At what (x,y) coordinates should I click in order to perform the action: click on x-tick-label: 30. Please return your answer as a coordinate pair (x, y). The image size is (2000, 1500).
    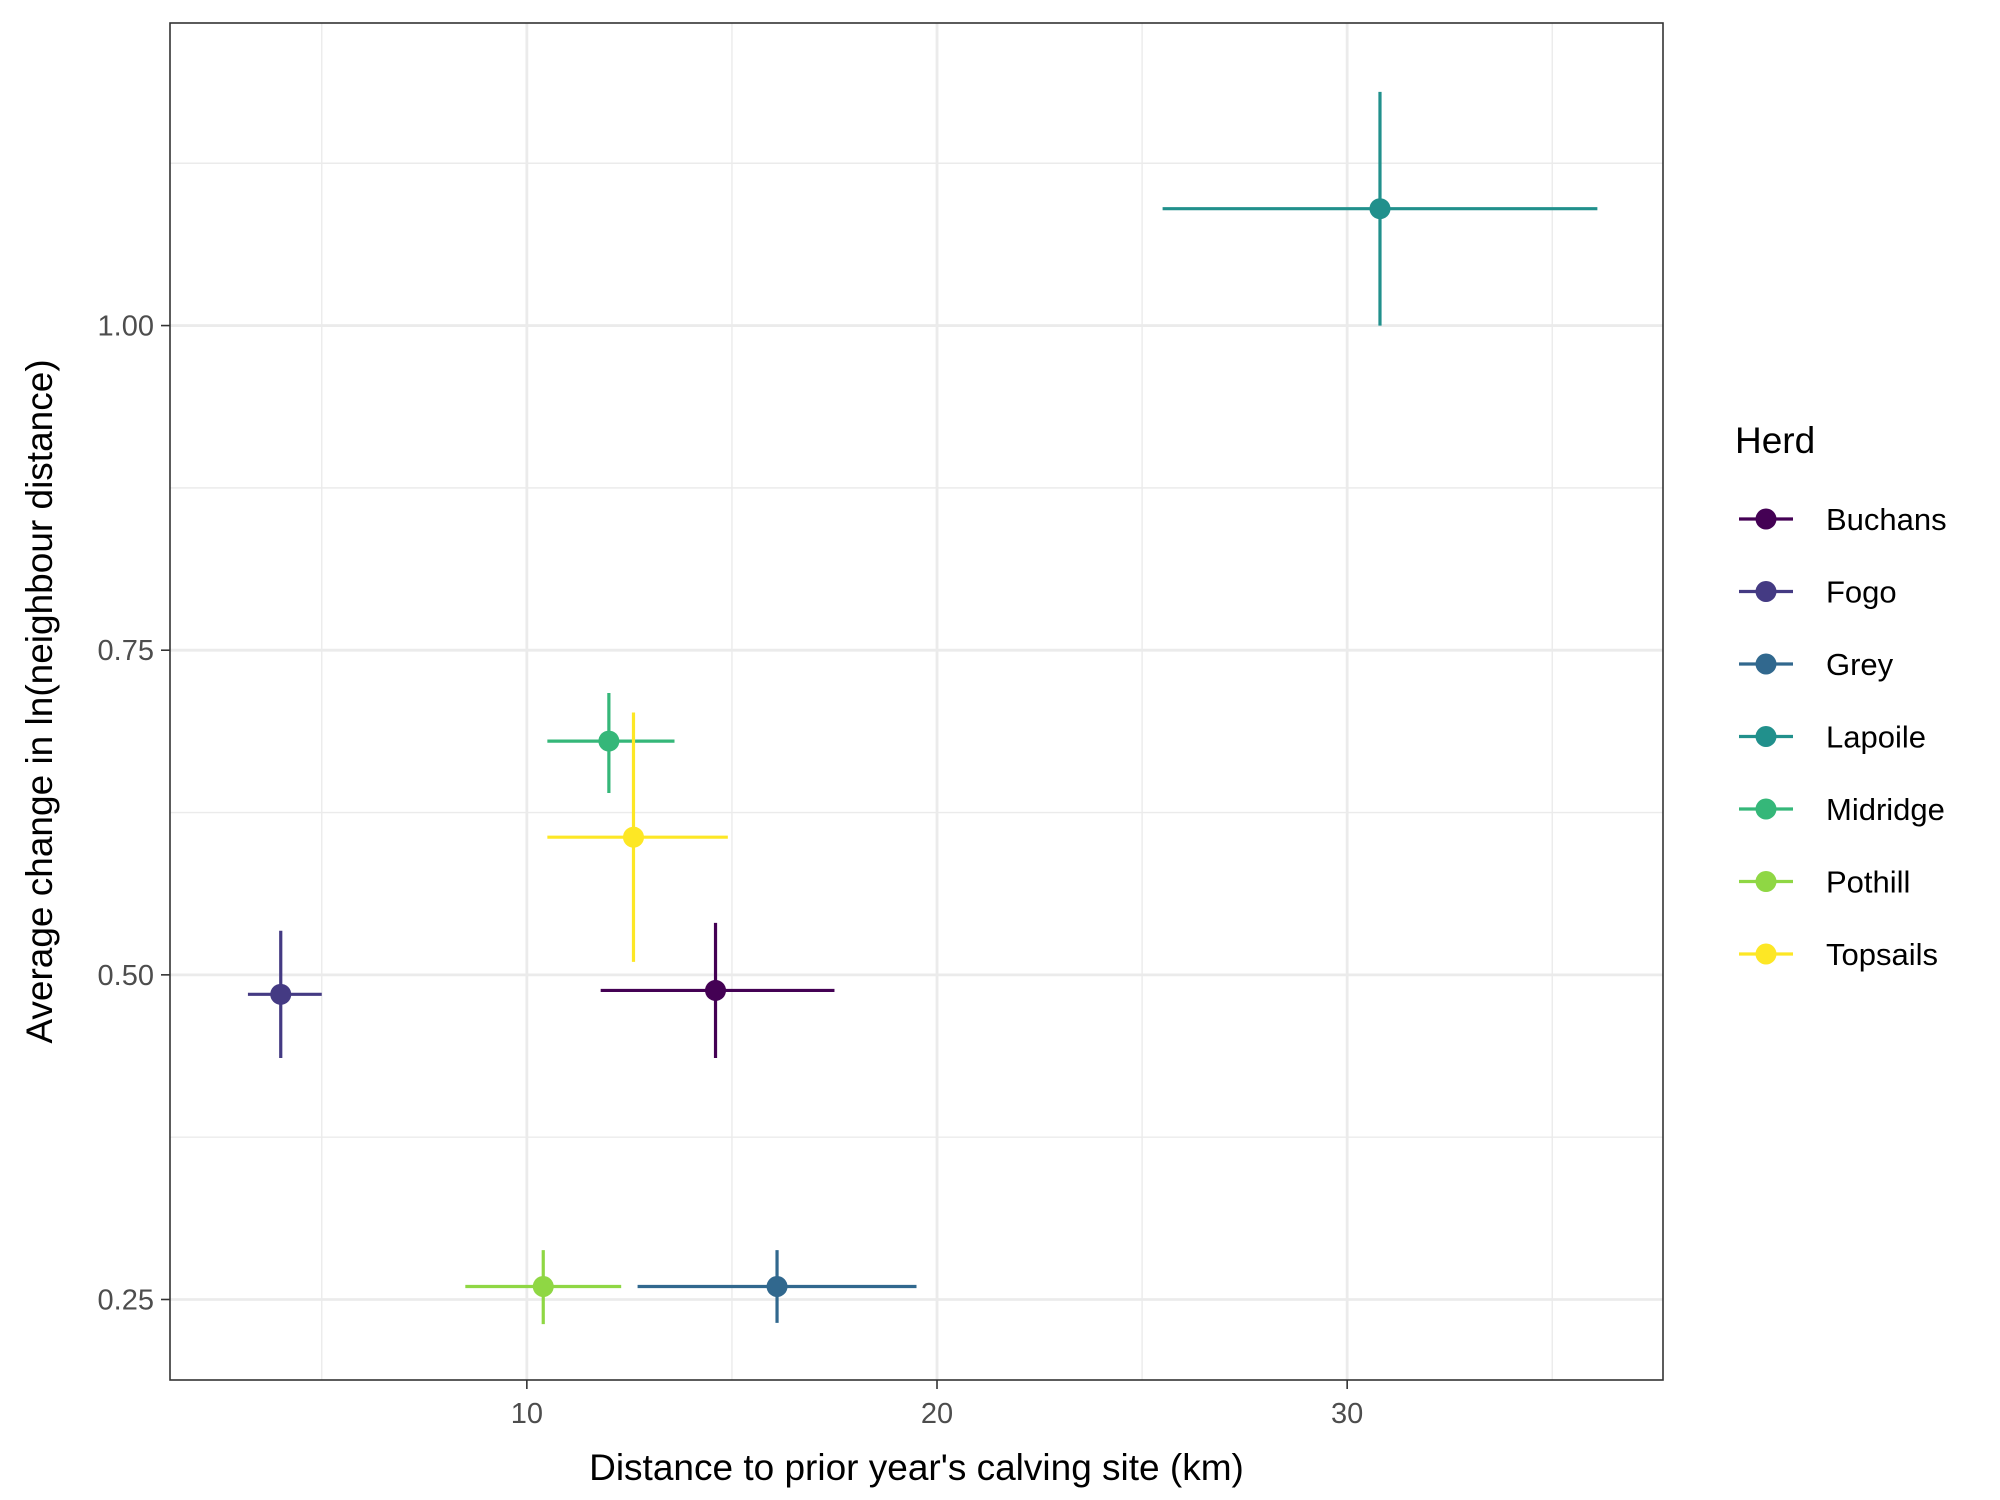
    Looking at the image, I should click on (1347, 1414).